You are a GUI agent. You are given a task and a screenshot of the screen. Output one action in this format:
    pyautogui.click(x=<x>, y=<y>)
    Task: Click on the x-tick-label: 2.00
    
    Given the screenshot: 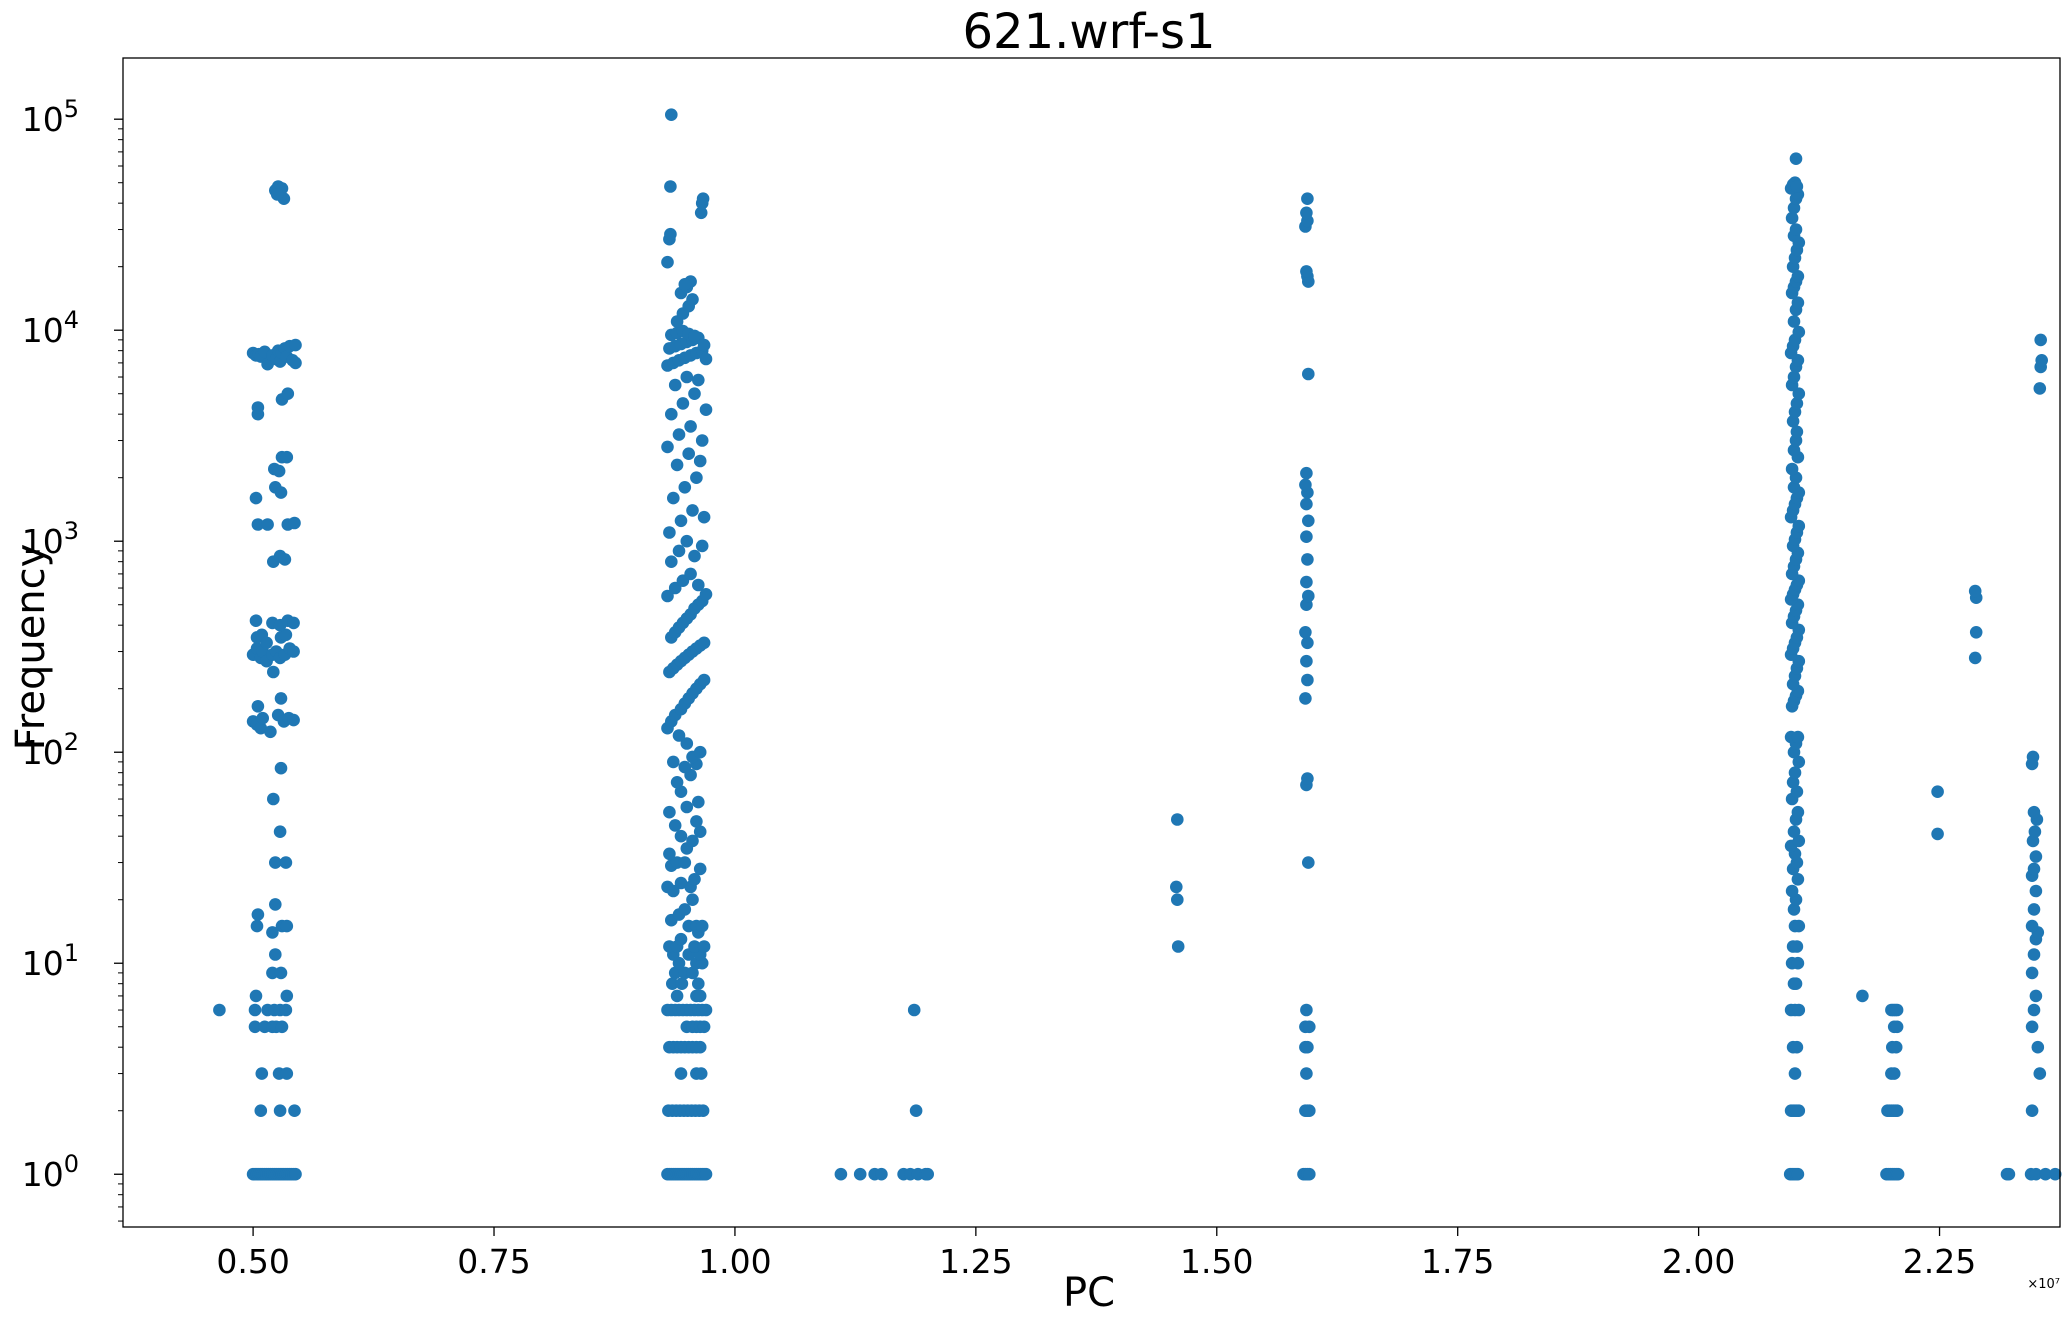 What is the action you would take?
    pyautogui.click(x=1698, y=1261)
    